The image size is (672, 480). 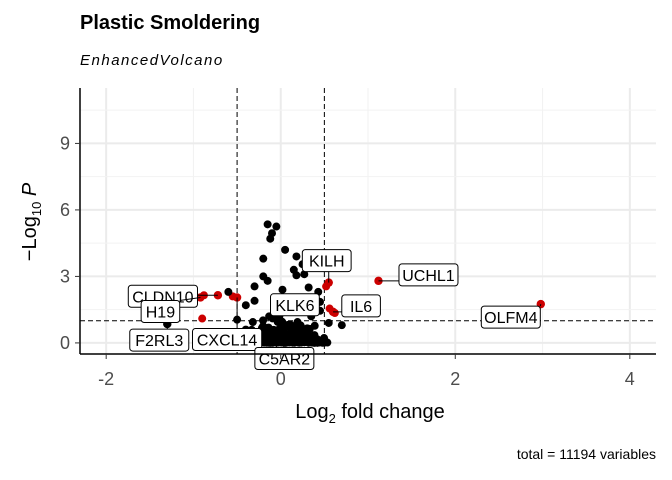 What do you see at coordinates (170, 23) in the screenshot?
I see `chart-title: Plastic Smoldering` at bounding box center [170, 23].